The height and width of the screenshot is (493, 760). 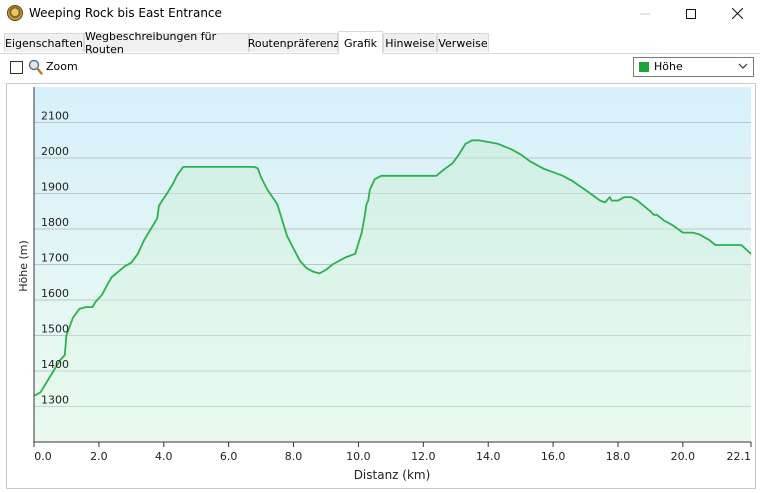 I want to click on tab-wegbeschreibungen: Wegbeschreibungen für Routen, so click(x=166, y=43).